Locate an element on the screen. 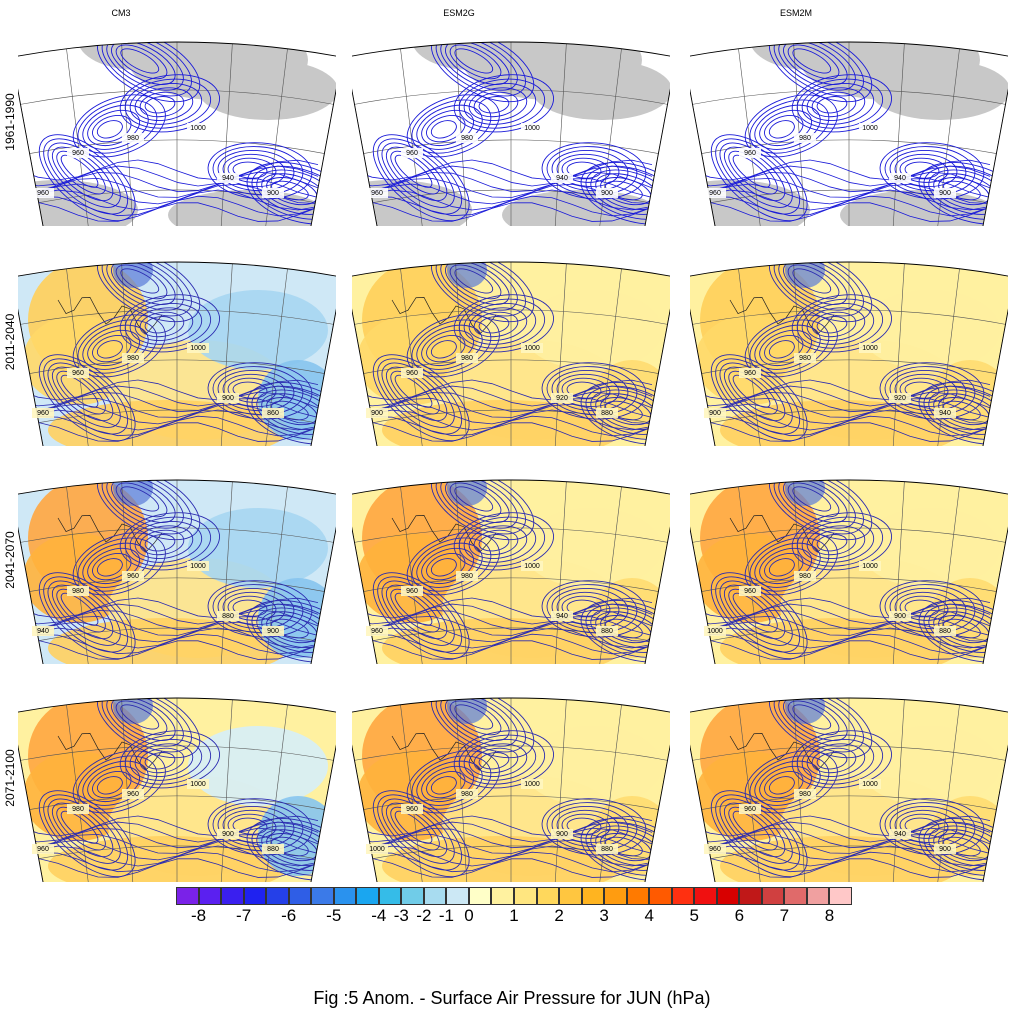  colorbar-tick-label: 4 is located at coordinates (649, 915).